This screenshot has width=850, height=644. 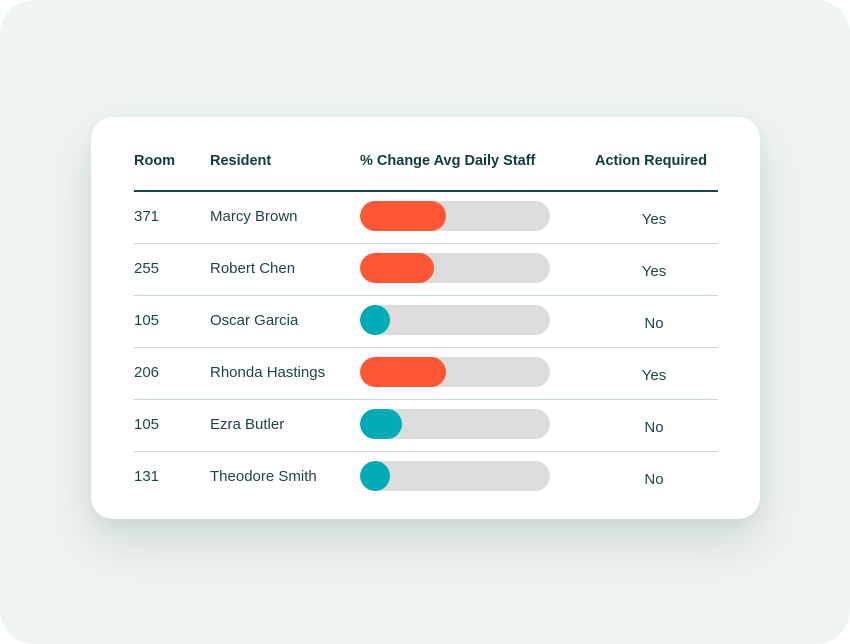 What do you see at coordinates (253, 268) in the screenshot?
I see `resident-name: Robert Chen` at bounding box center [253, 268].